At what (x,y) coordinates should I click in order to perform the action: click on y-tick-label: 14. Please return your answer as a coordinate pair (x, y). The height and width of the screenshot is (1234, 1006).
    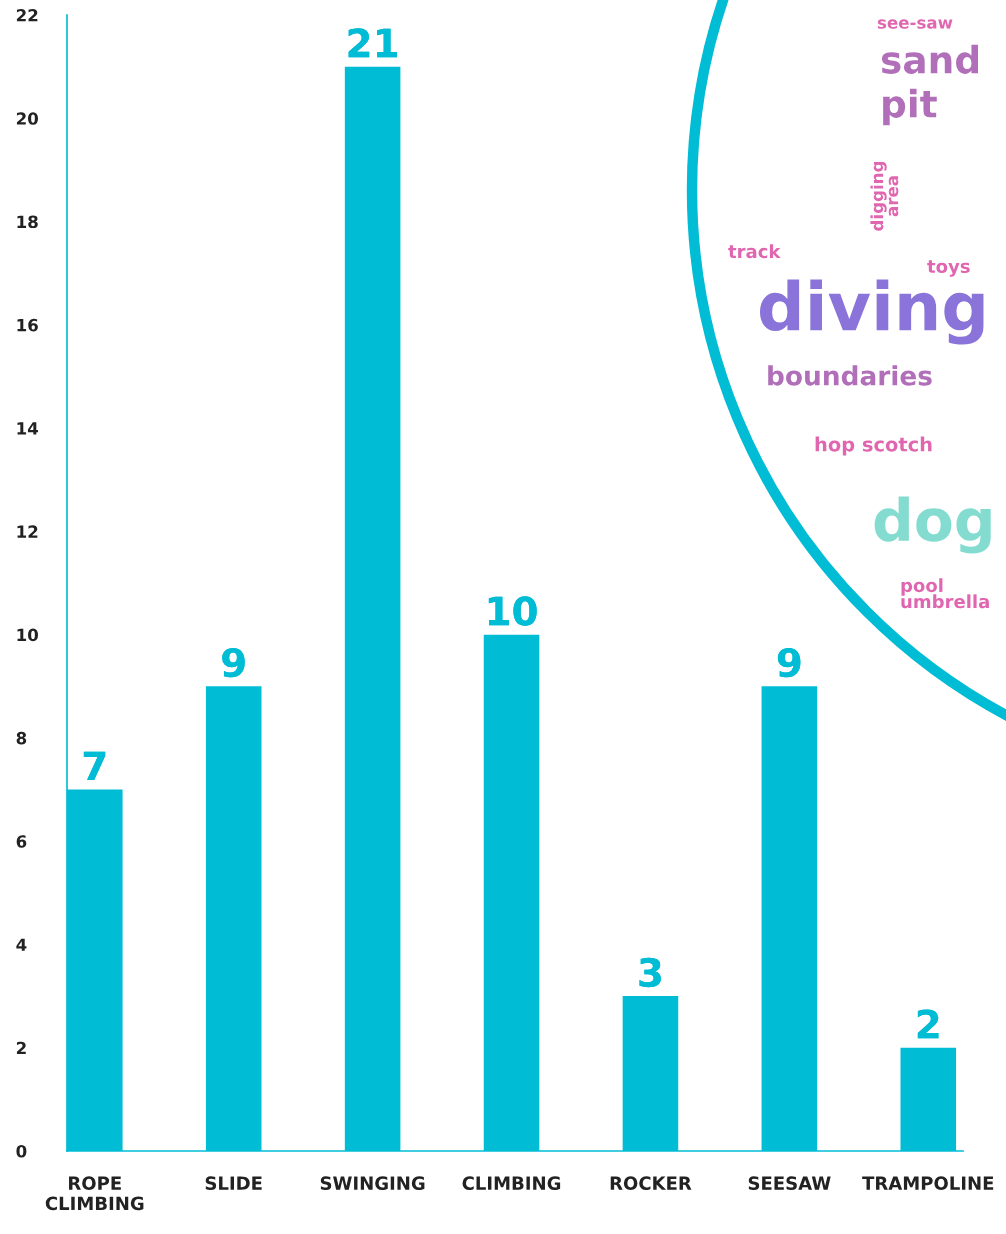
    Looking at the image, I should click on (28, 428).